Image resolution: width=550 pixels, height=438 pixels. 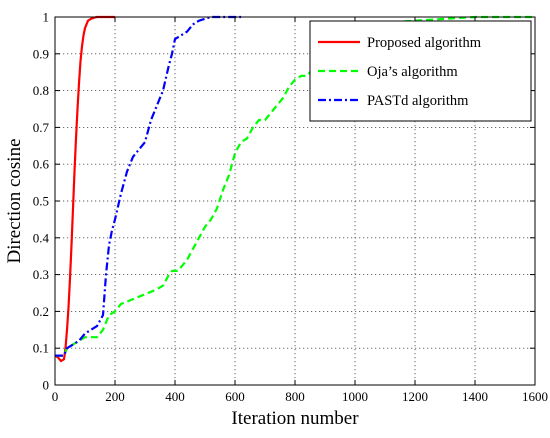 I want to click on y-tick-label: 0.1, so click(x=41, y=348).